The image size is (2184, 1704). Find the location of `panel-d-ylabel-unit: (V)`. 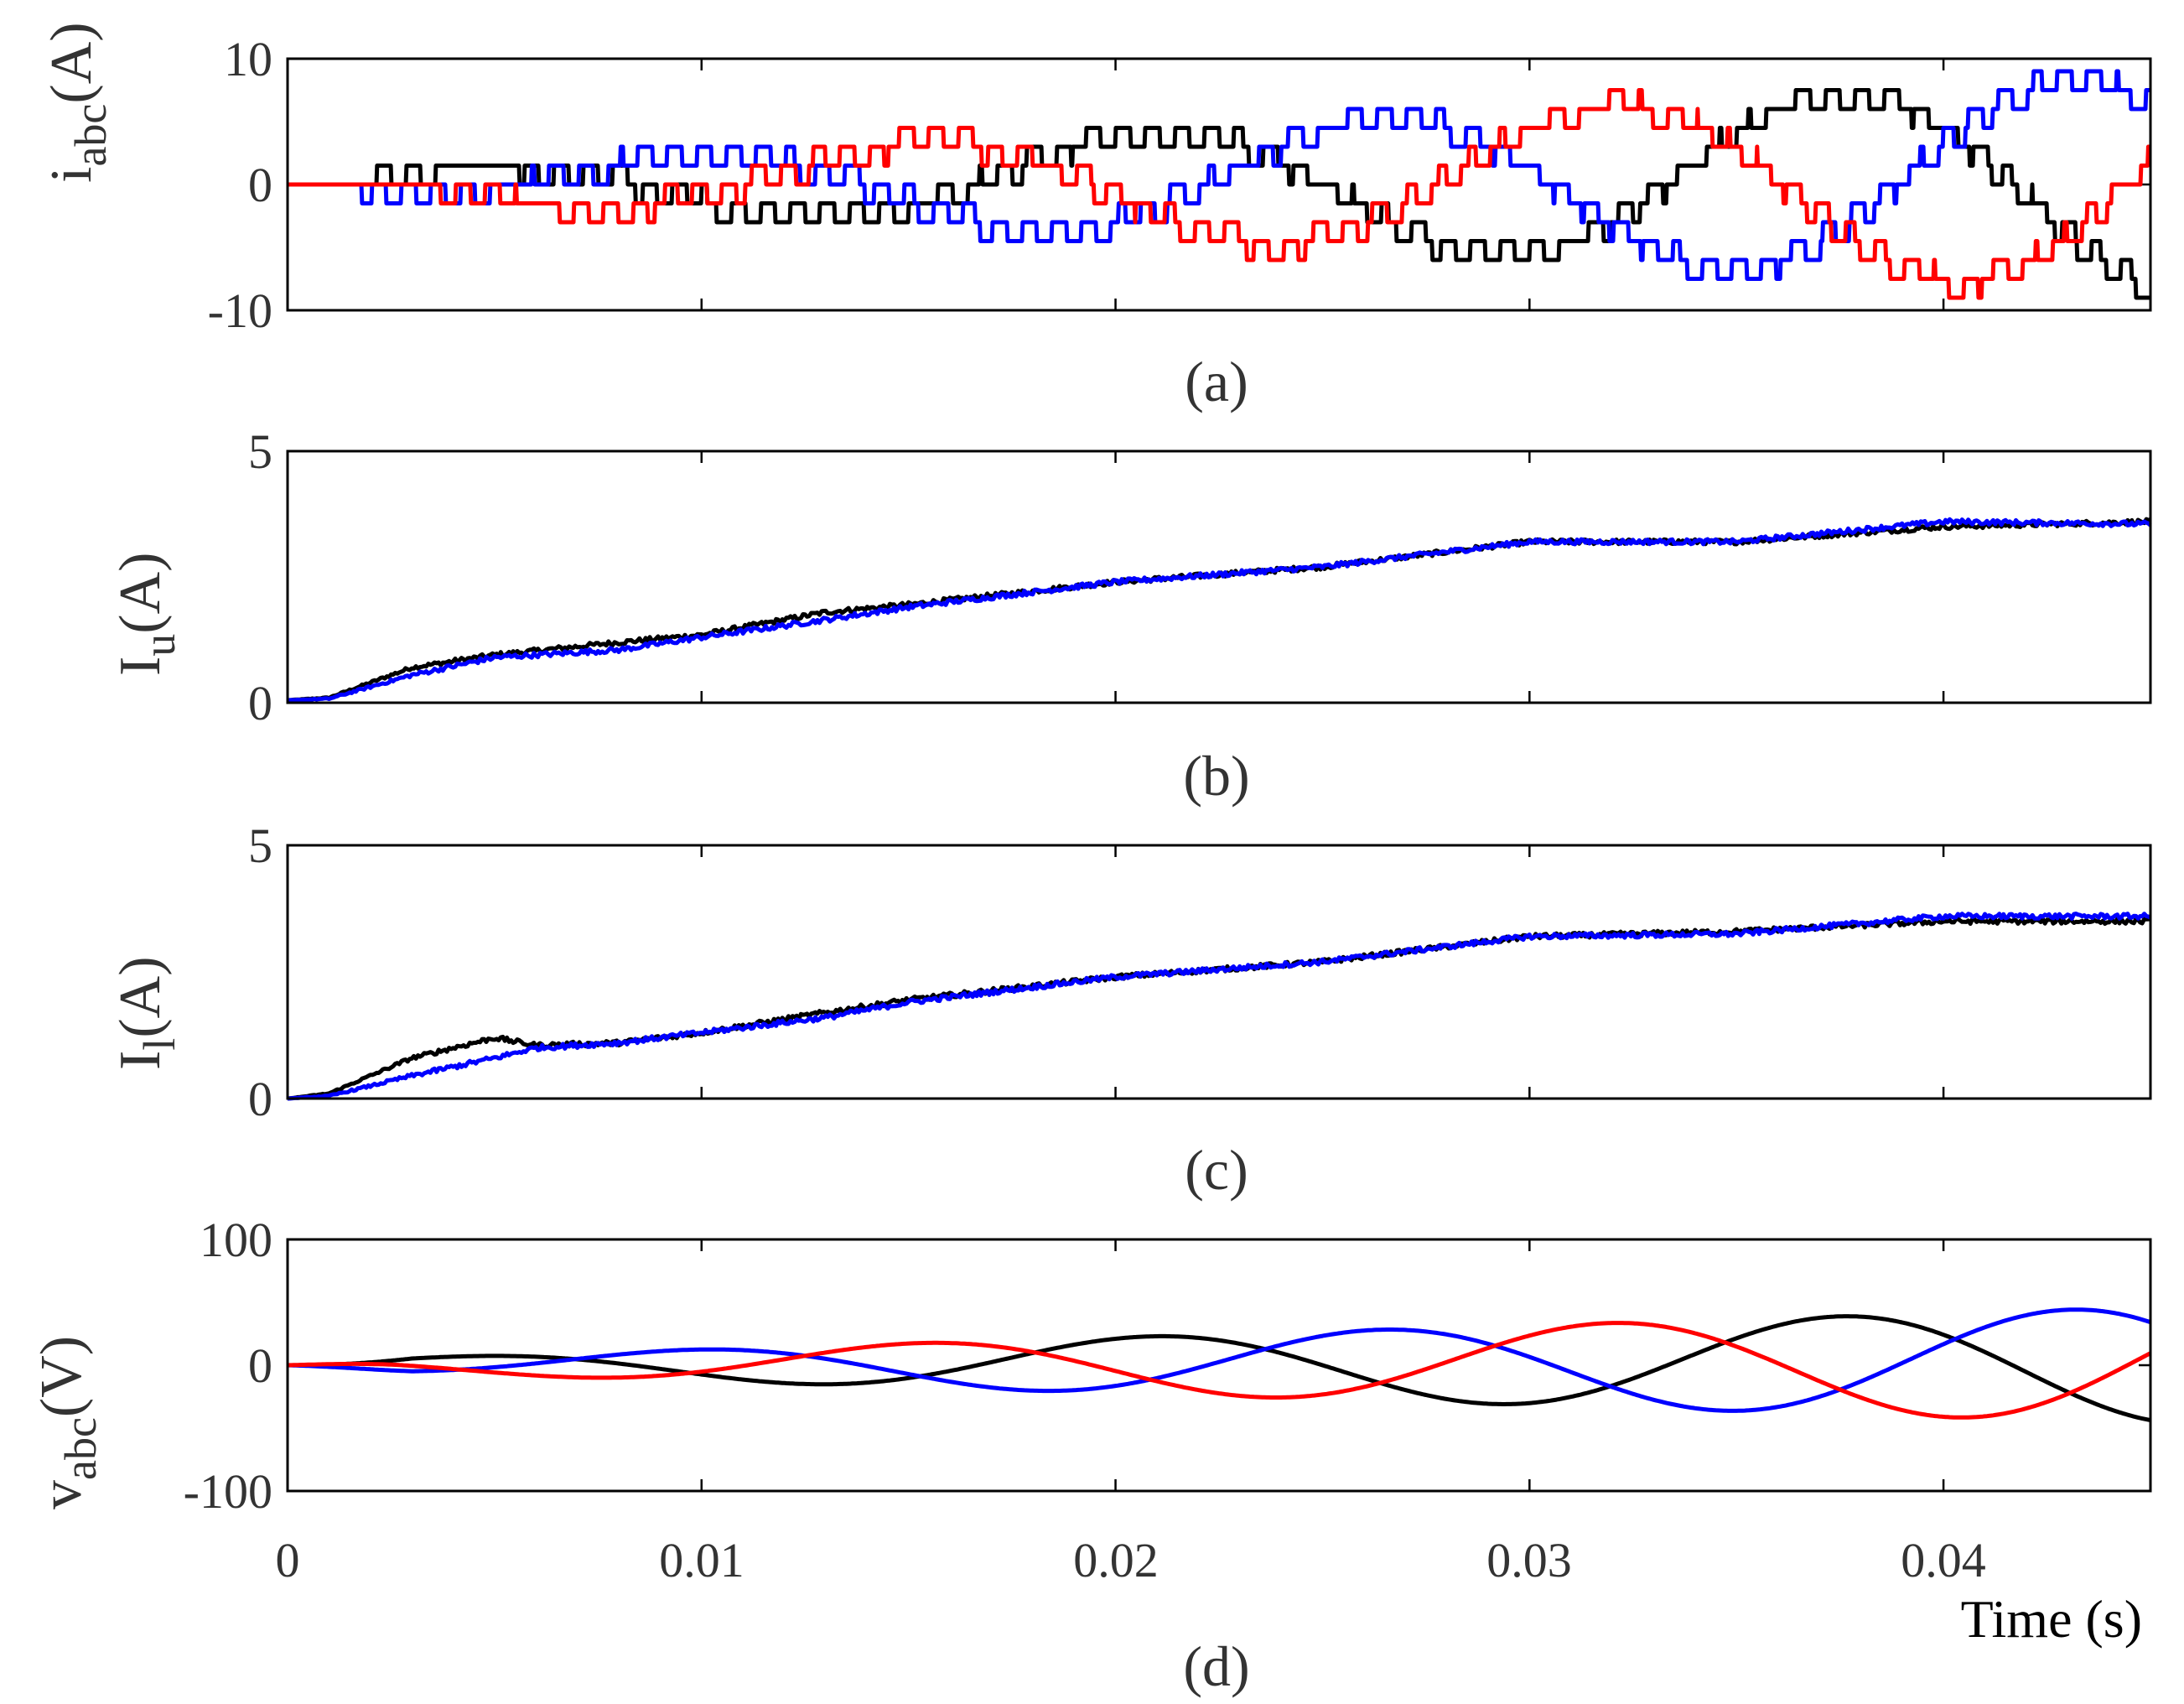

panel-d-ylabel-unit: (V) is located at coordinates (62, 1376).